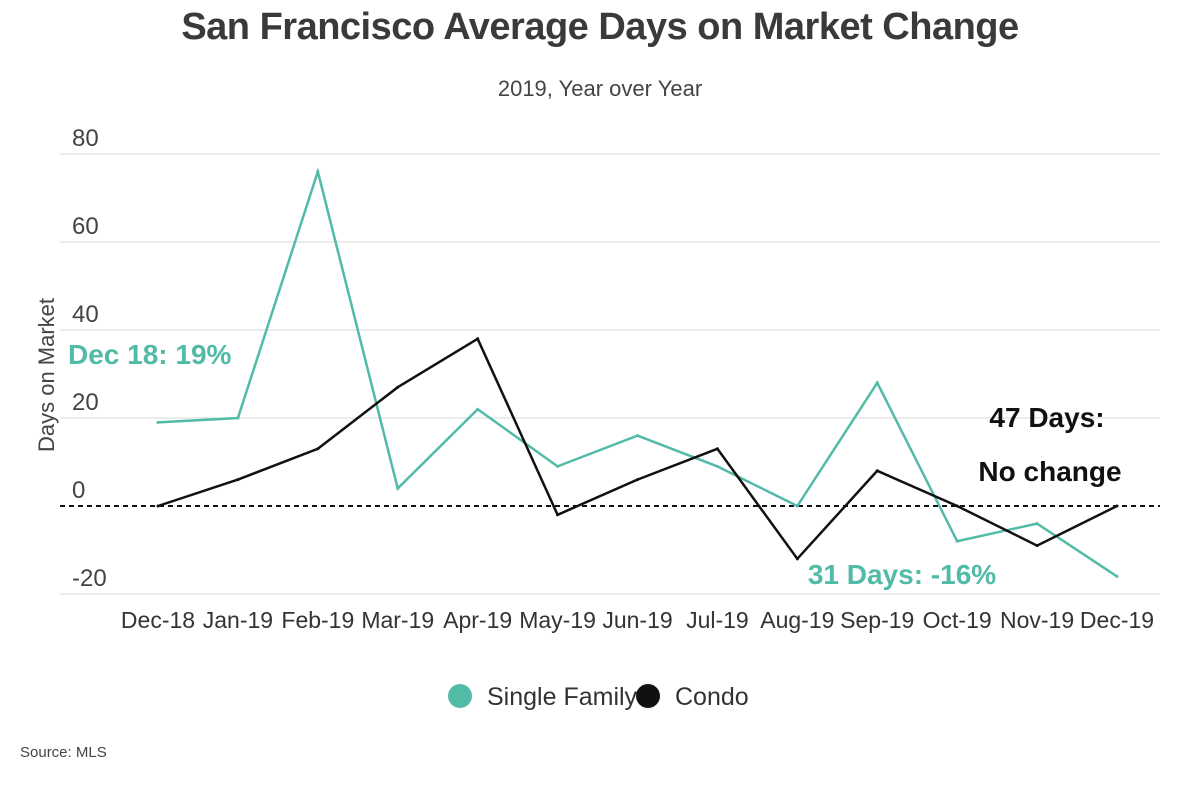  What do you see at coordinates (150, 354) in the screenshot?
I see `annotation-label: Dec 18: 19%` at bounding box center [150, 354].